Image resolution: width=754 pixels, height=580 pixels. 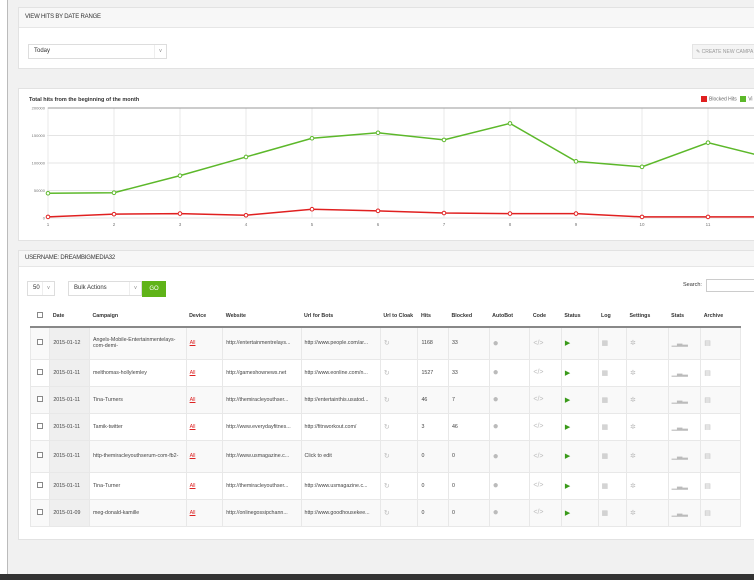 What do you see at coordinates (684, 316) in the screenshot?
I see `column-header: Stats` at bounding box center [684, 316].